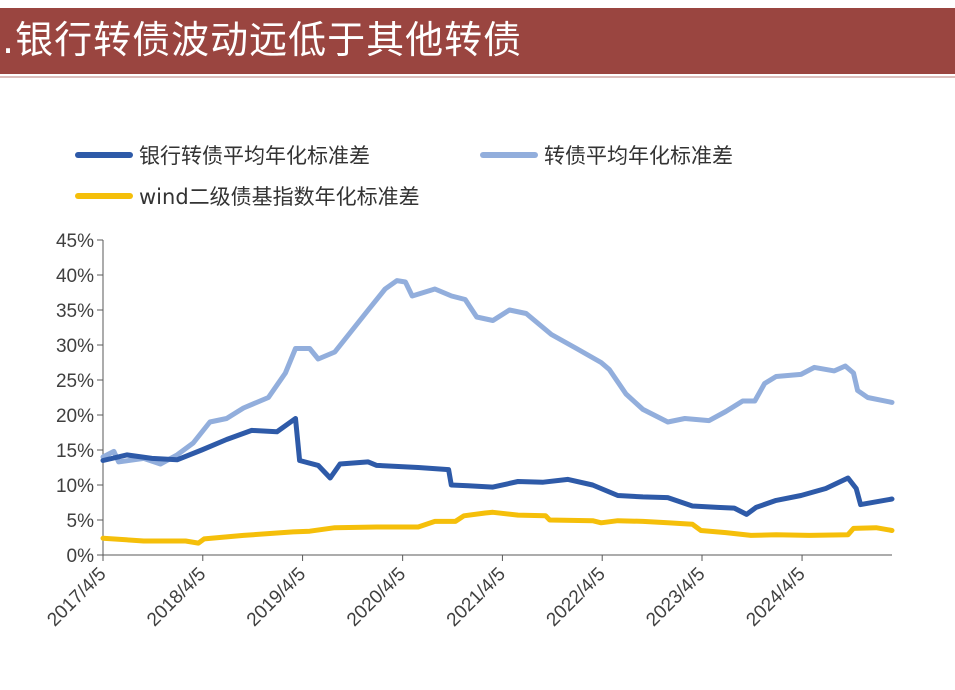 This screenshot has height=690, width=955. I want to click on legend-item-bank: 银行转债平均年化标准差, so click(222, 155).